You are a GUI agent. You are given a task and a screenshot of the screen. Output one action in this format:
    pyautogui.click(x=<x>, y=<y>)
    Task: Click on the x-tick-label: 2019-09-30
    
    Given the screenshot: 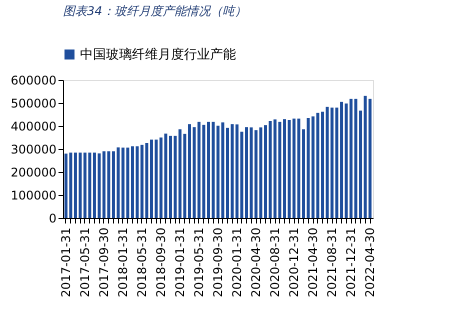 What is the action you would take?
    pyautogui.click(x=218, y=263)
    